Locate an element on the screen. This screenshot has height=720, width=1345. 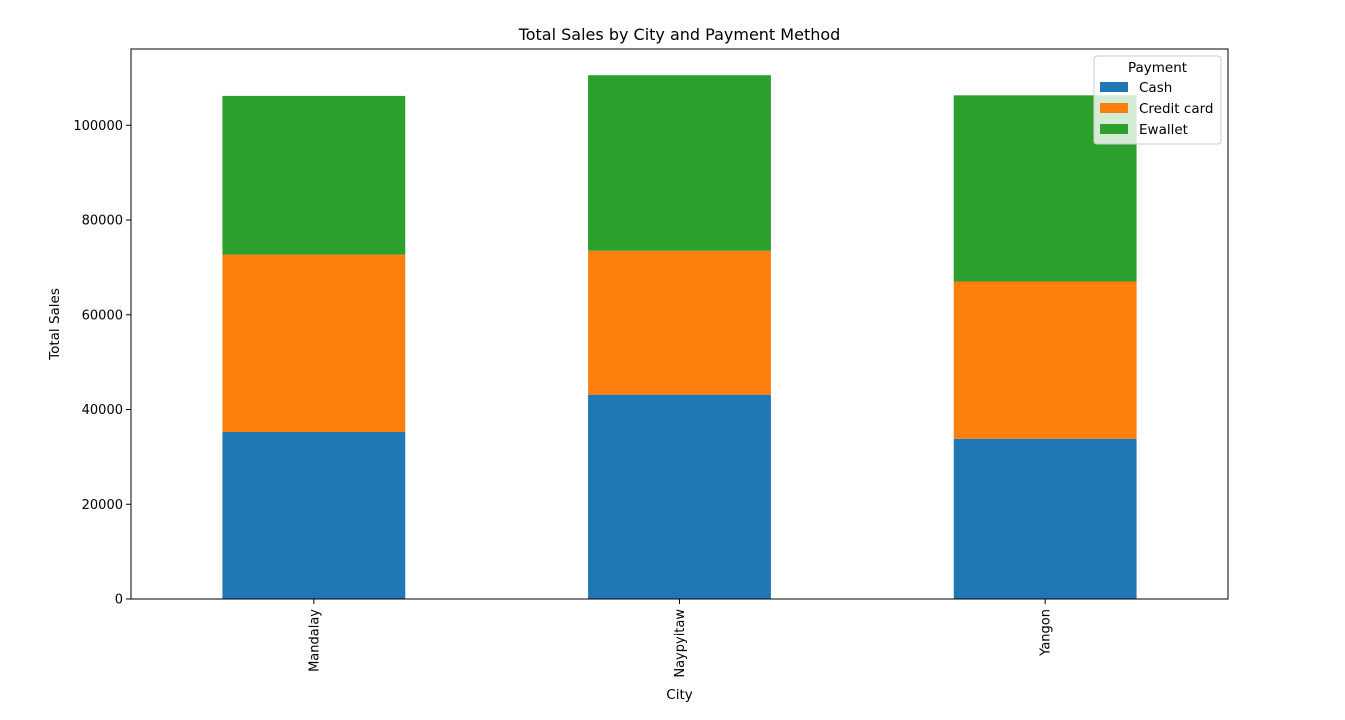
legend-label-credit-card: Credit card is located at coordinates (1176, 109).